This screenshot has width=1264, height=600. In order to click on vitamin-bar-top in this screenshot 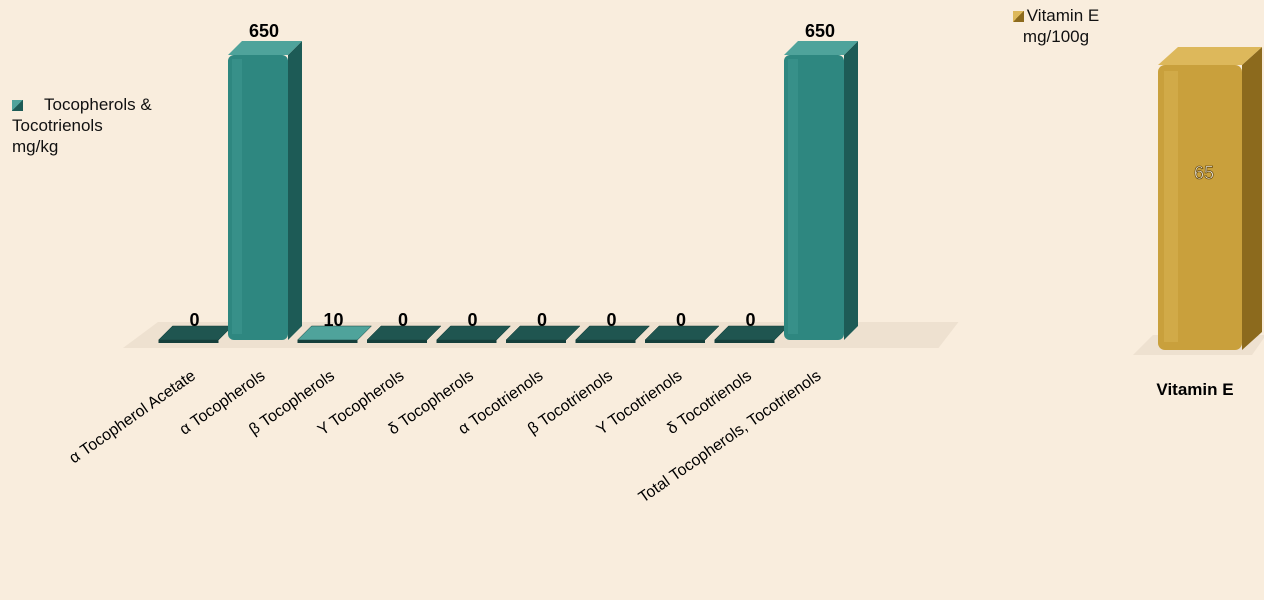, I will do `click(1210, 56)`.